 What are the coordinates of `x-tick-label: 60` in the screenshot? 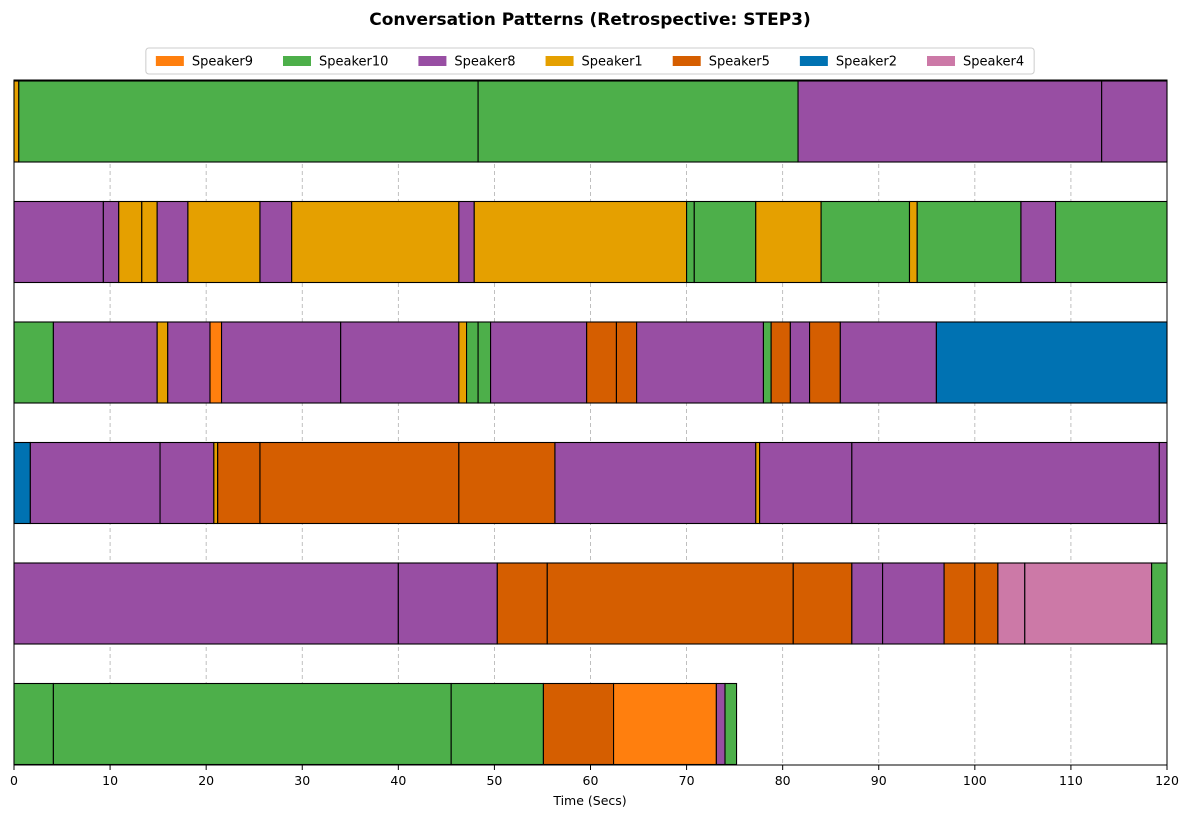 It's located at (591, 780).